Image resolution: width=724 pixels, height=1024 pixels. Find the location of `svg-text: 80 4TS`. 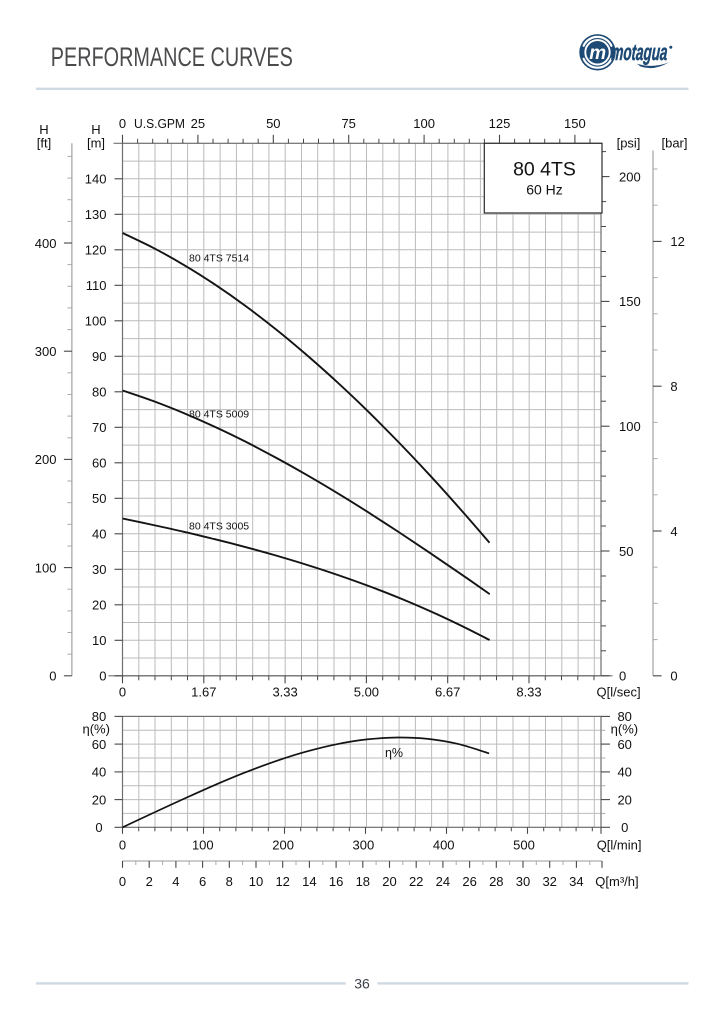

svg-text: 80 4TS is located at coordinates (544, 170).